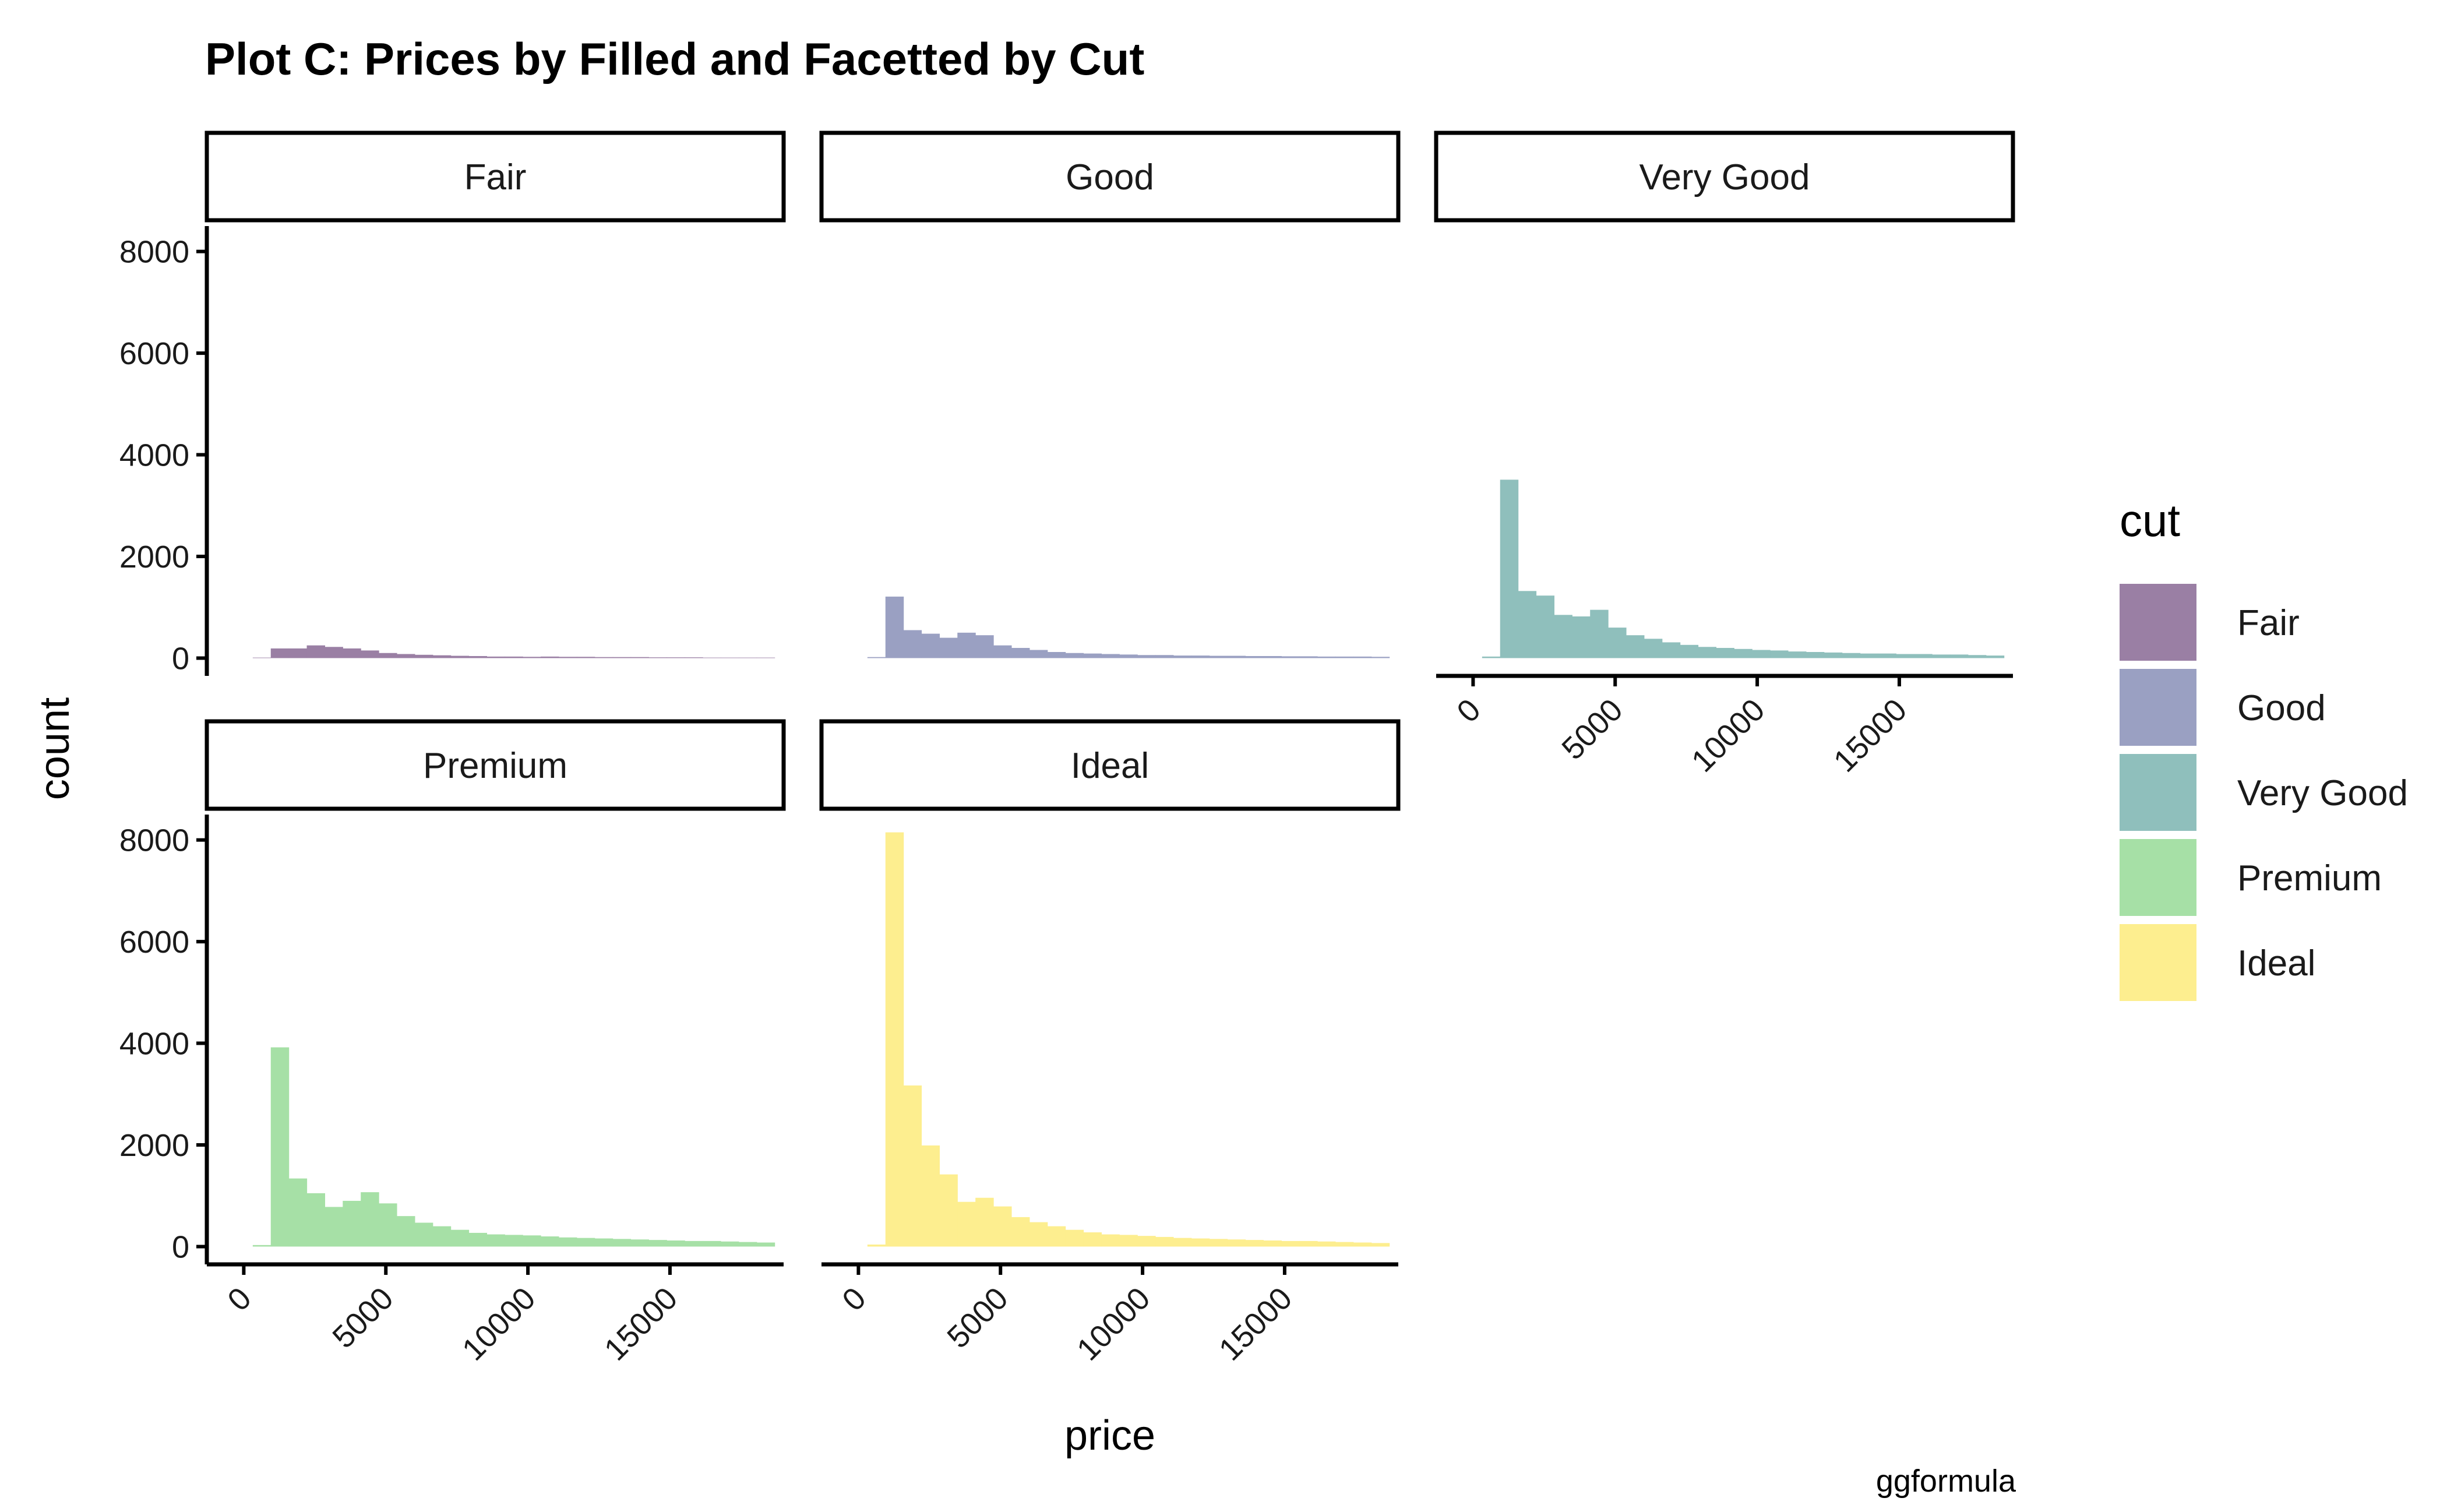  What do you see at coordinates (452, 404) in the screenshot?
I see `facet-panel-fair: Fair 0 2000 4000 6000 8000` at bounding box center [452, 404].